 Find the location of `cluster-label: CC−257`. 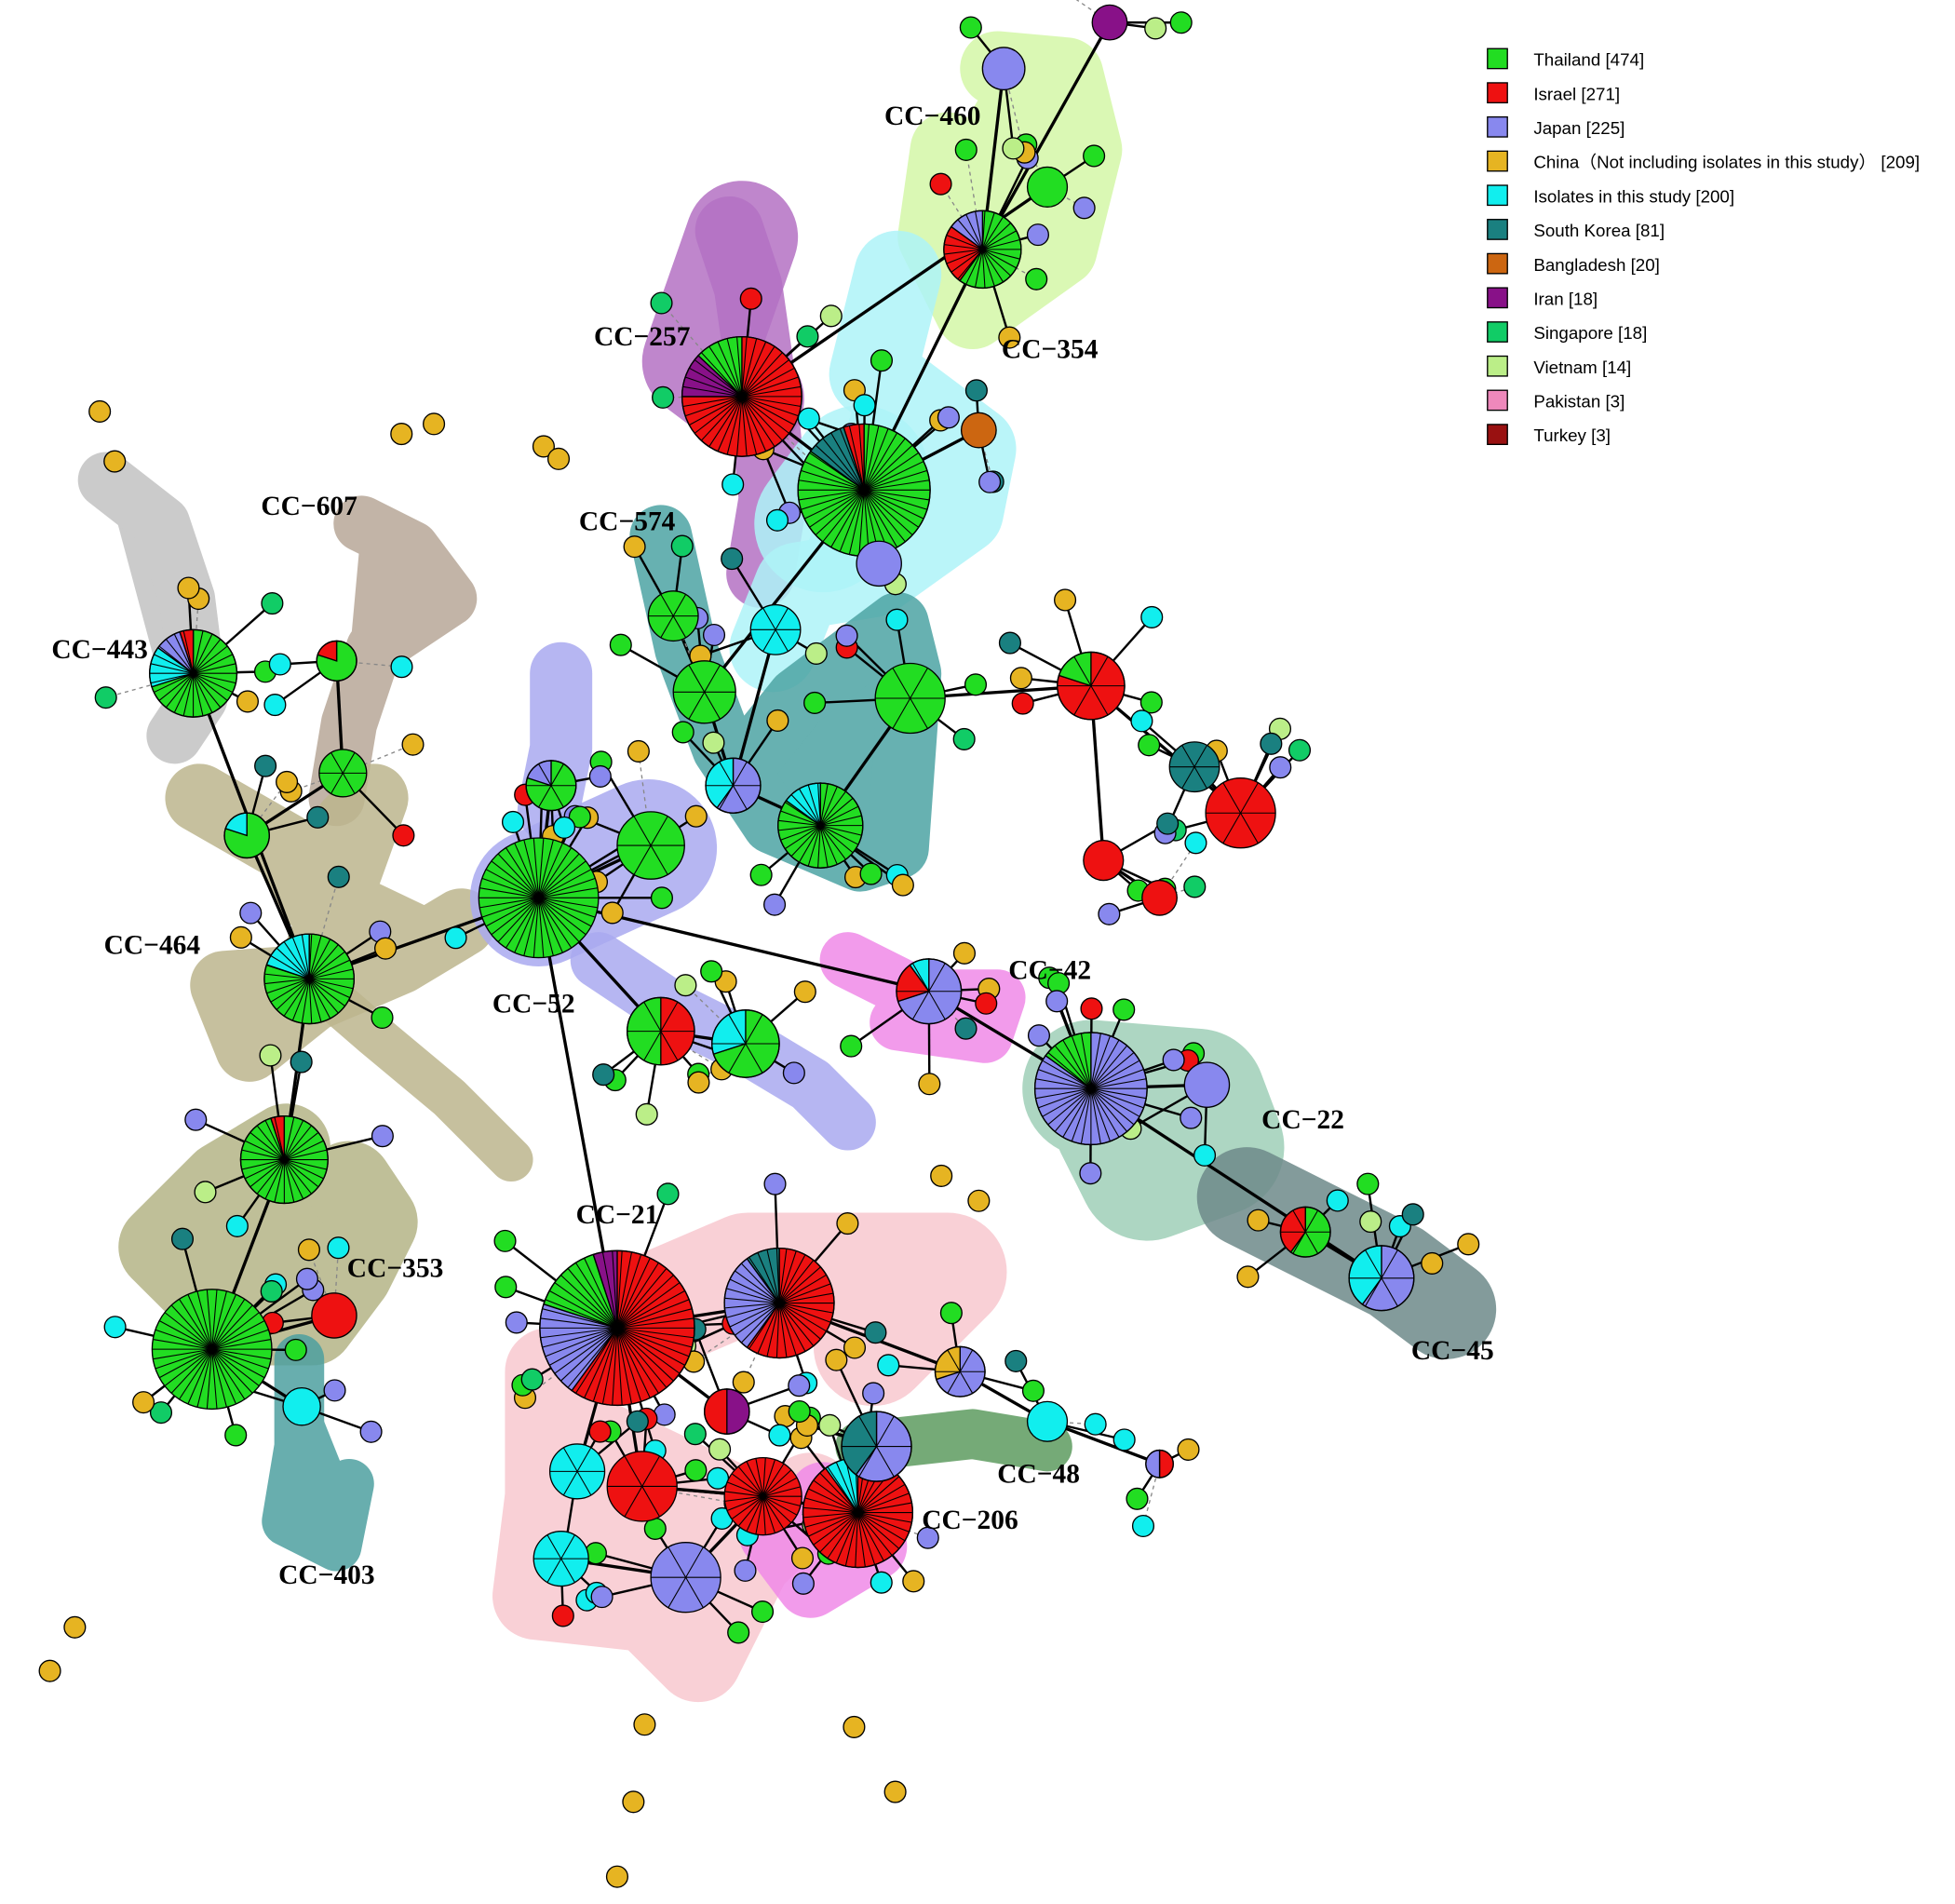

cluster-label: CC−257 is located at coordinates (643, 337).